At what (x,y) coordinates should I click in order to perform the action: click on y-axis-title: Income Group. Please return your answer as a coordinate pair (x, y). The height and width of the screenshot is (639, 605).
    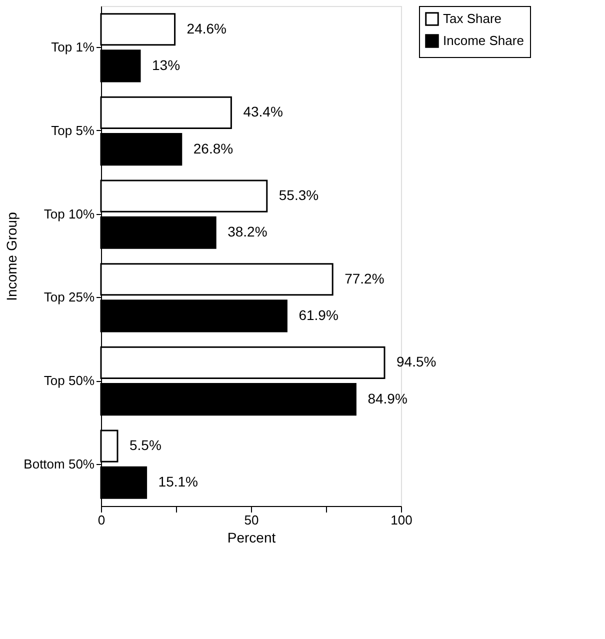
    Looking at the image, I should click on (12, 256).